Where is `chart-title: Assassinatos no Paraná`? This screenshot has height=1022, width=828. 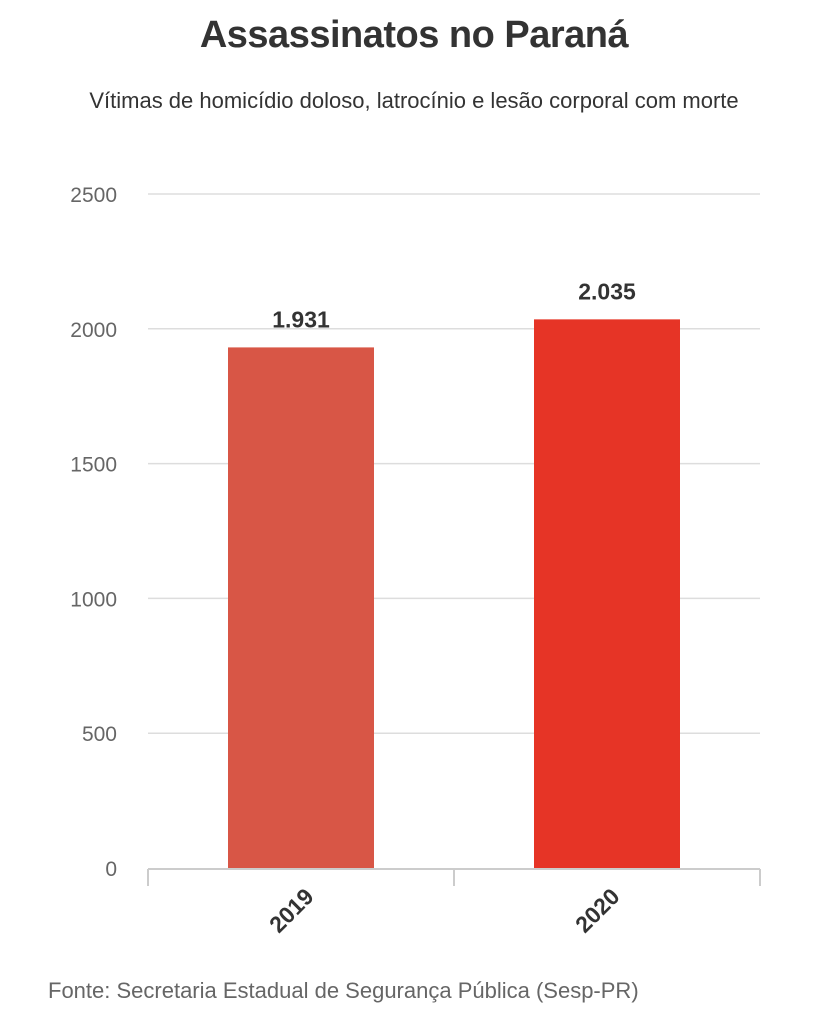 chart-title: Assassinatos no Paraná is located at coordinates (414, 35).